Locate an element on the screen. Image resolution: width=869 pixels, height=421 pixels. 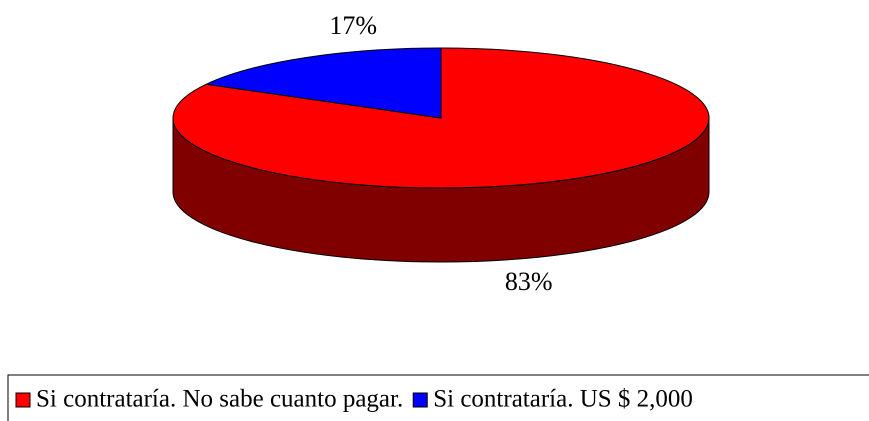
legend-label: Si contrataría. US $ 2,000 is located at coordinates (563, 399).